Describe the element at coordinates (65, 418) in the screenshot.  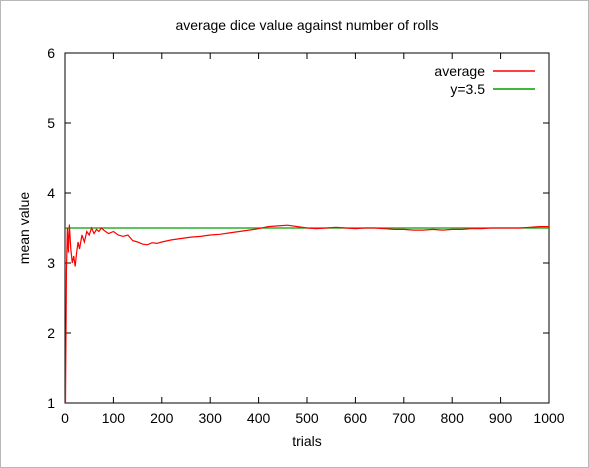
I see `x-tick-label: 0` at that location.